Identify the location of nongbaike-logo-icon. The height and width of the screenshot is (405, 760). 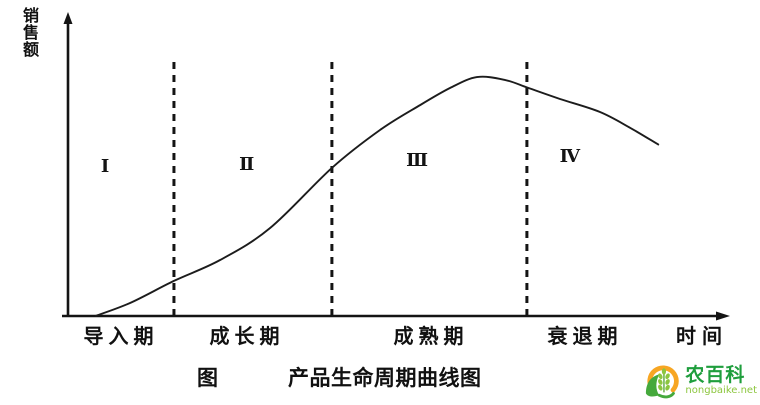
(663, 382).